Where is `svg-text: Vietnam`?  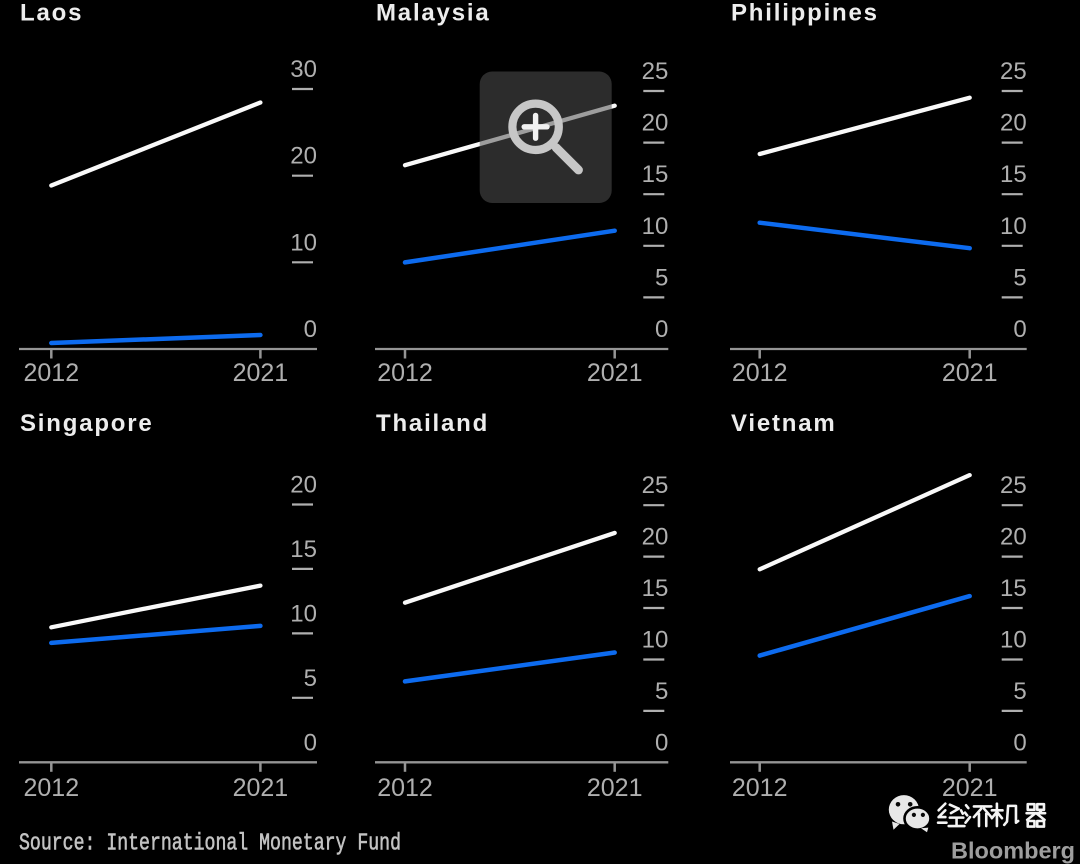 svg-text: Vietnam is located at coordinates (784, 423).